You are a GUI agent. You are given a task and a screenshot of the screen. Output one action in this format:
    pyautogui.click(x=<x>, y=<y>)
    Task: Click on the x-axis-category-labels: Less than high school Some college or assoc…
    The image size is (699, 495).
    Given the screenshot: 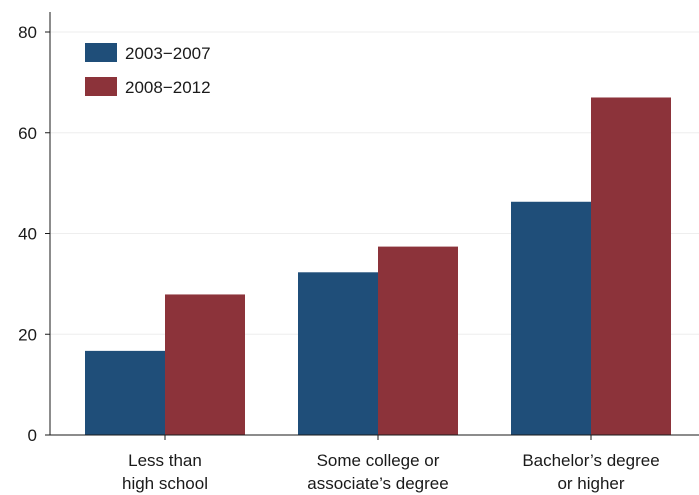 What is the action you would take?
    pyautogui.click(x=391, y=464)
    